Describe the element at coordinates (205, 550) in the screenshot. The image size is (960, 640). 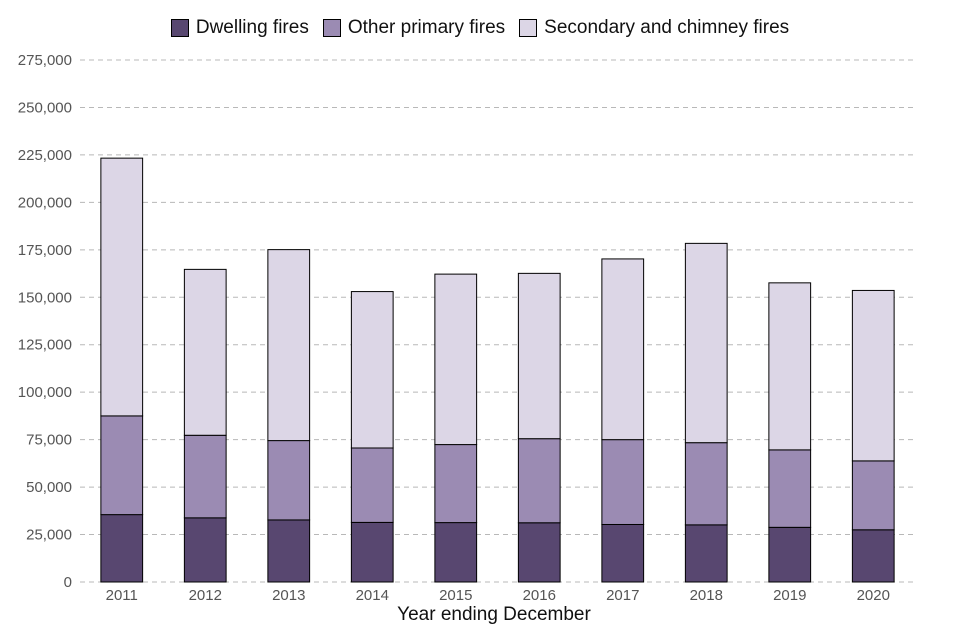
I see `bar-dwelling-fires-2012` at that location.